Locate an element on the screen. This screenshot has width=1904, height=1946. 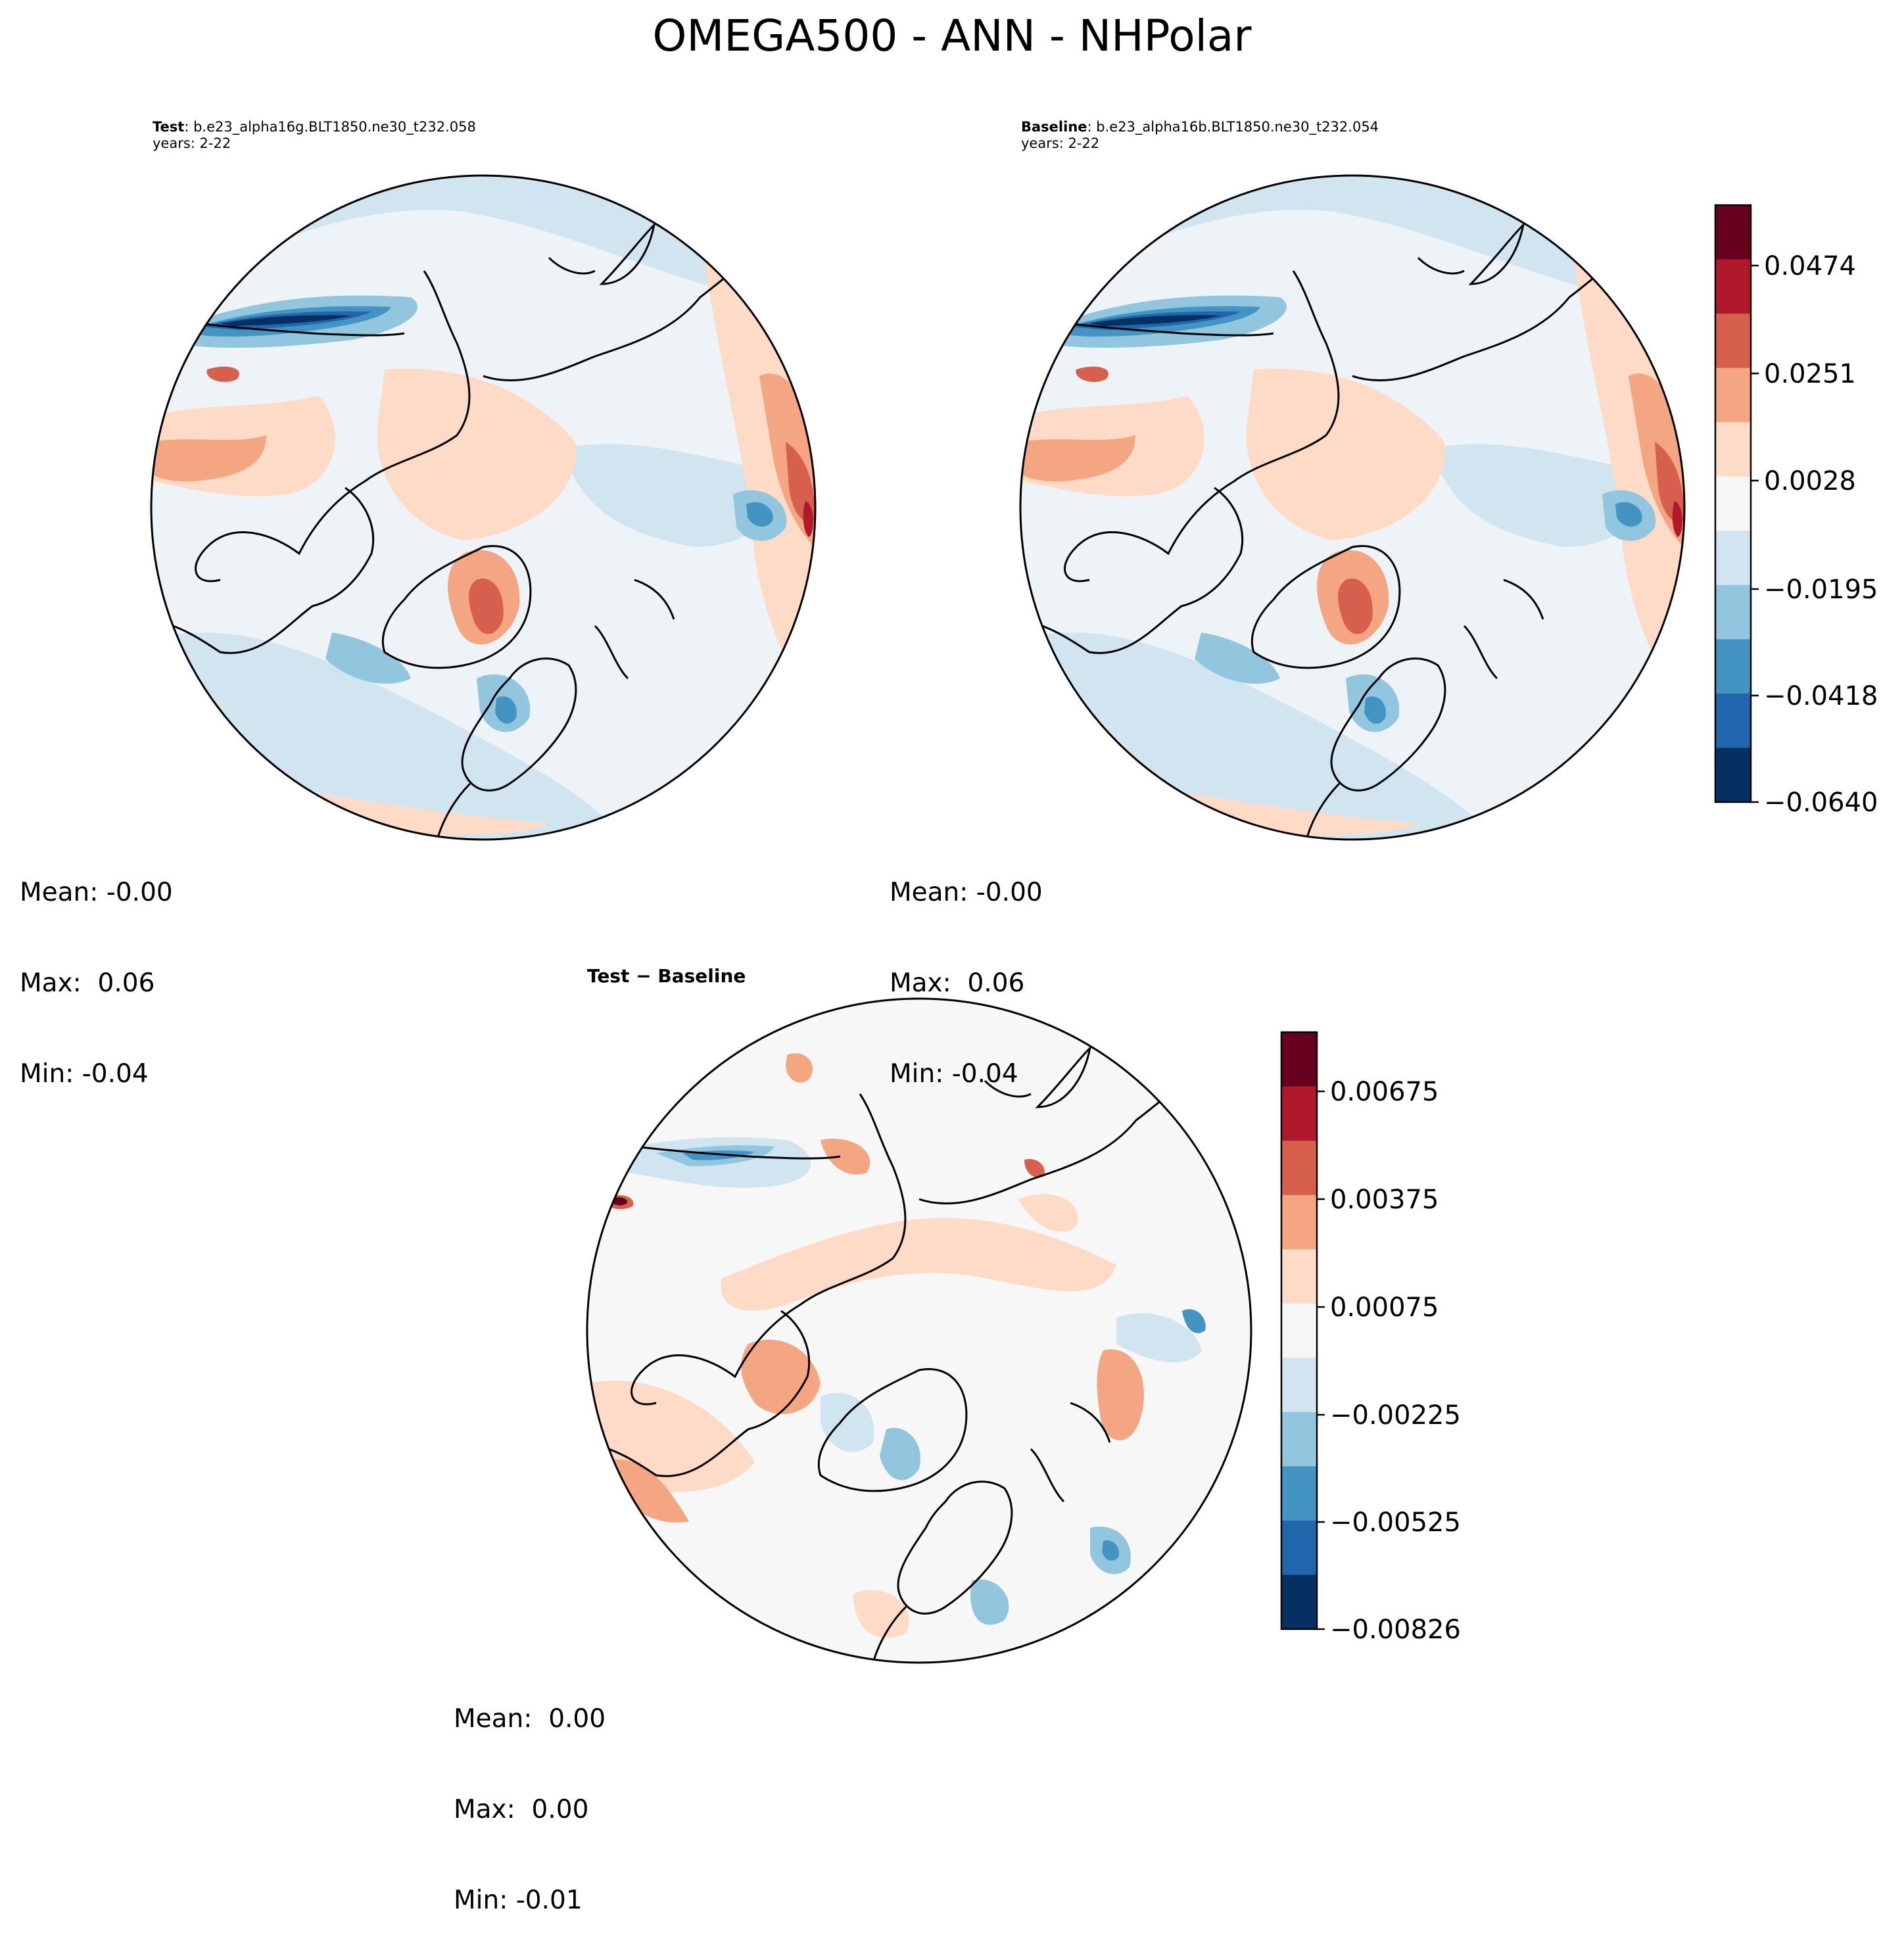
diff-colorbar-frame is located at coordinates (1299, 1330).